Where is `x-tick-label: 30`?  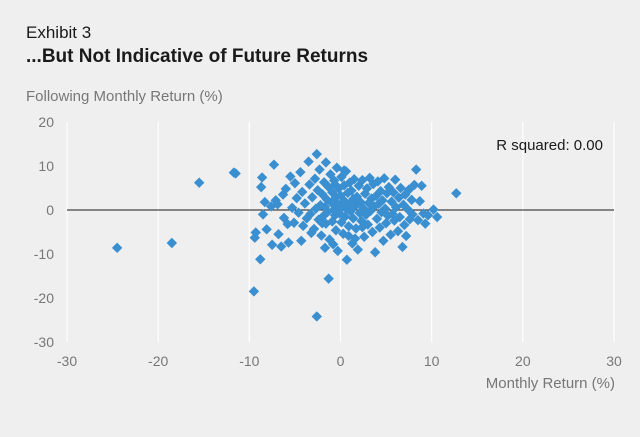
x-tick-label: 30 is located at coordinates (614, 361).